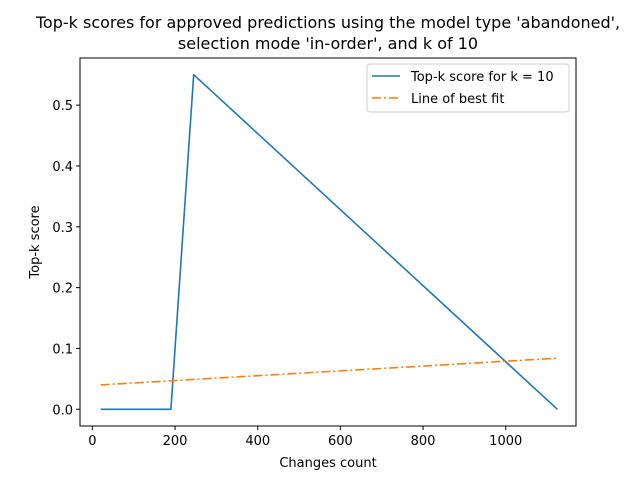  Describe the element at coordinates (62, 167) in the screenshot. I see `y-tick-label: 0.4` at that location.